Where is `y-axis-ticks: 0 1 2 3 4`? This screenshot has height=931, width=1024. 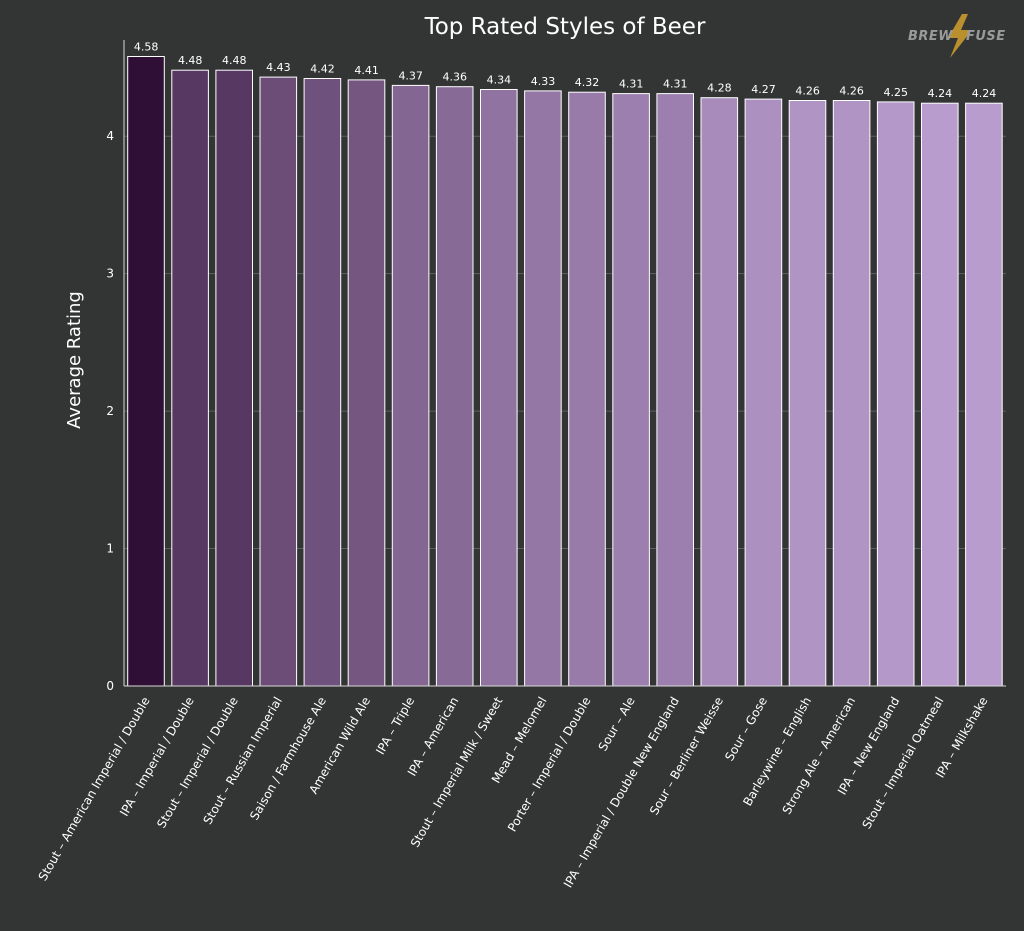 y-axis-ticks: 0 1 2 3 4 is located at coordinates (110, 411).